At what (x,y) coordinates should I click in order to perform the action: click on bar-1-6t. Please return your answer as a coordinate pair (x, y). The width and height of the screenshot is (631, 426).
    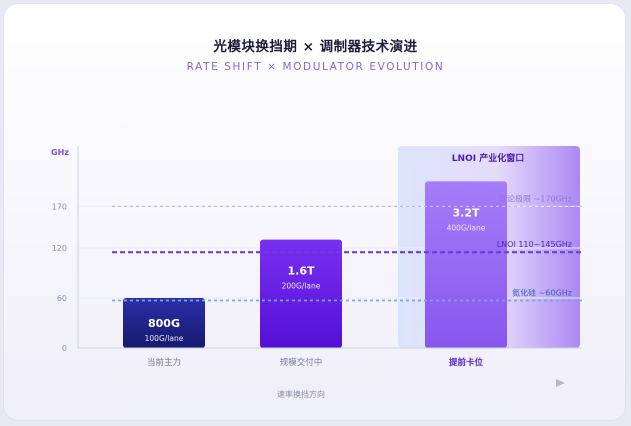
    Looking at the image, I should click on (301, 293).